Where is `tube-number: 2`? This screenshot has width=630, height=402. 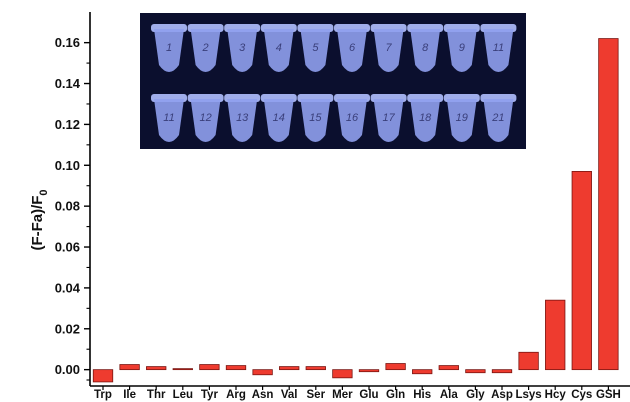
tube-number: 2 is located at coordinates (205, 48).